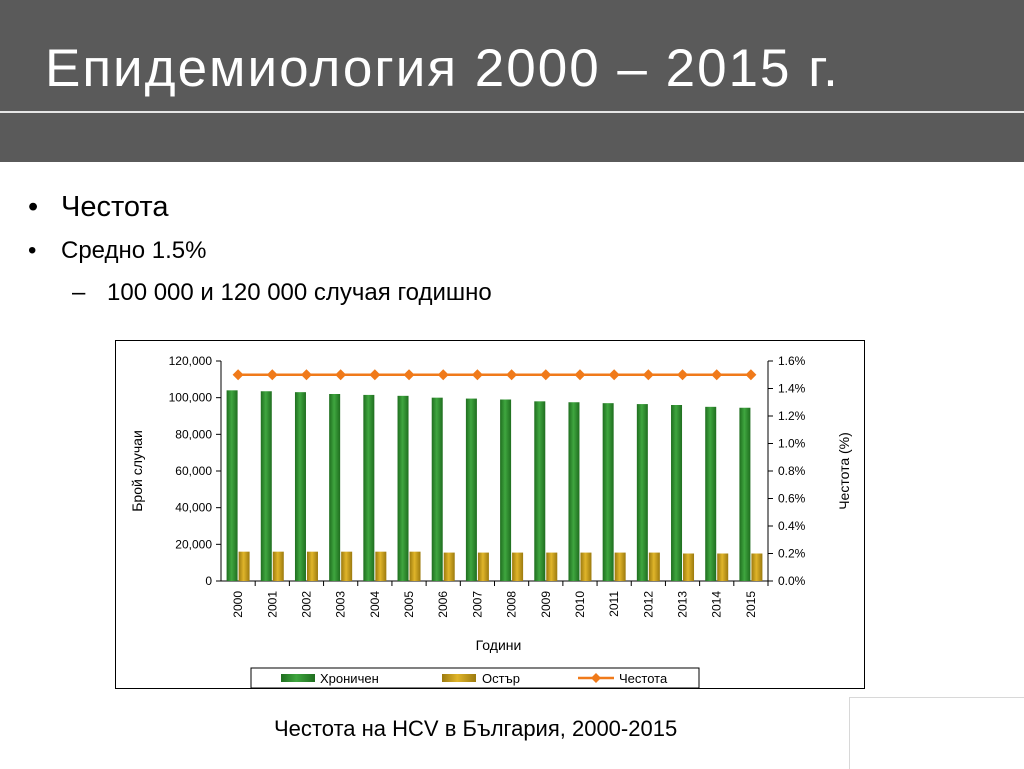  Describe the element at coordinates (476, 728) in the screenshot. I see `chart-caption: Честота на HCV в България, 2000-2015` at that location.